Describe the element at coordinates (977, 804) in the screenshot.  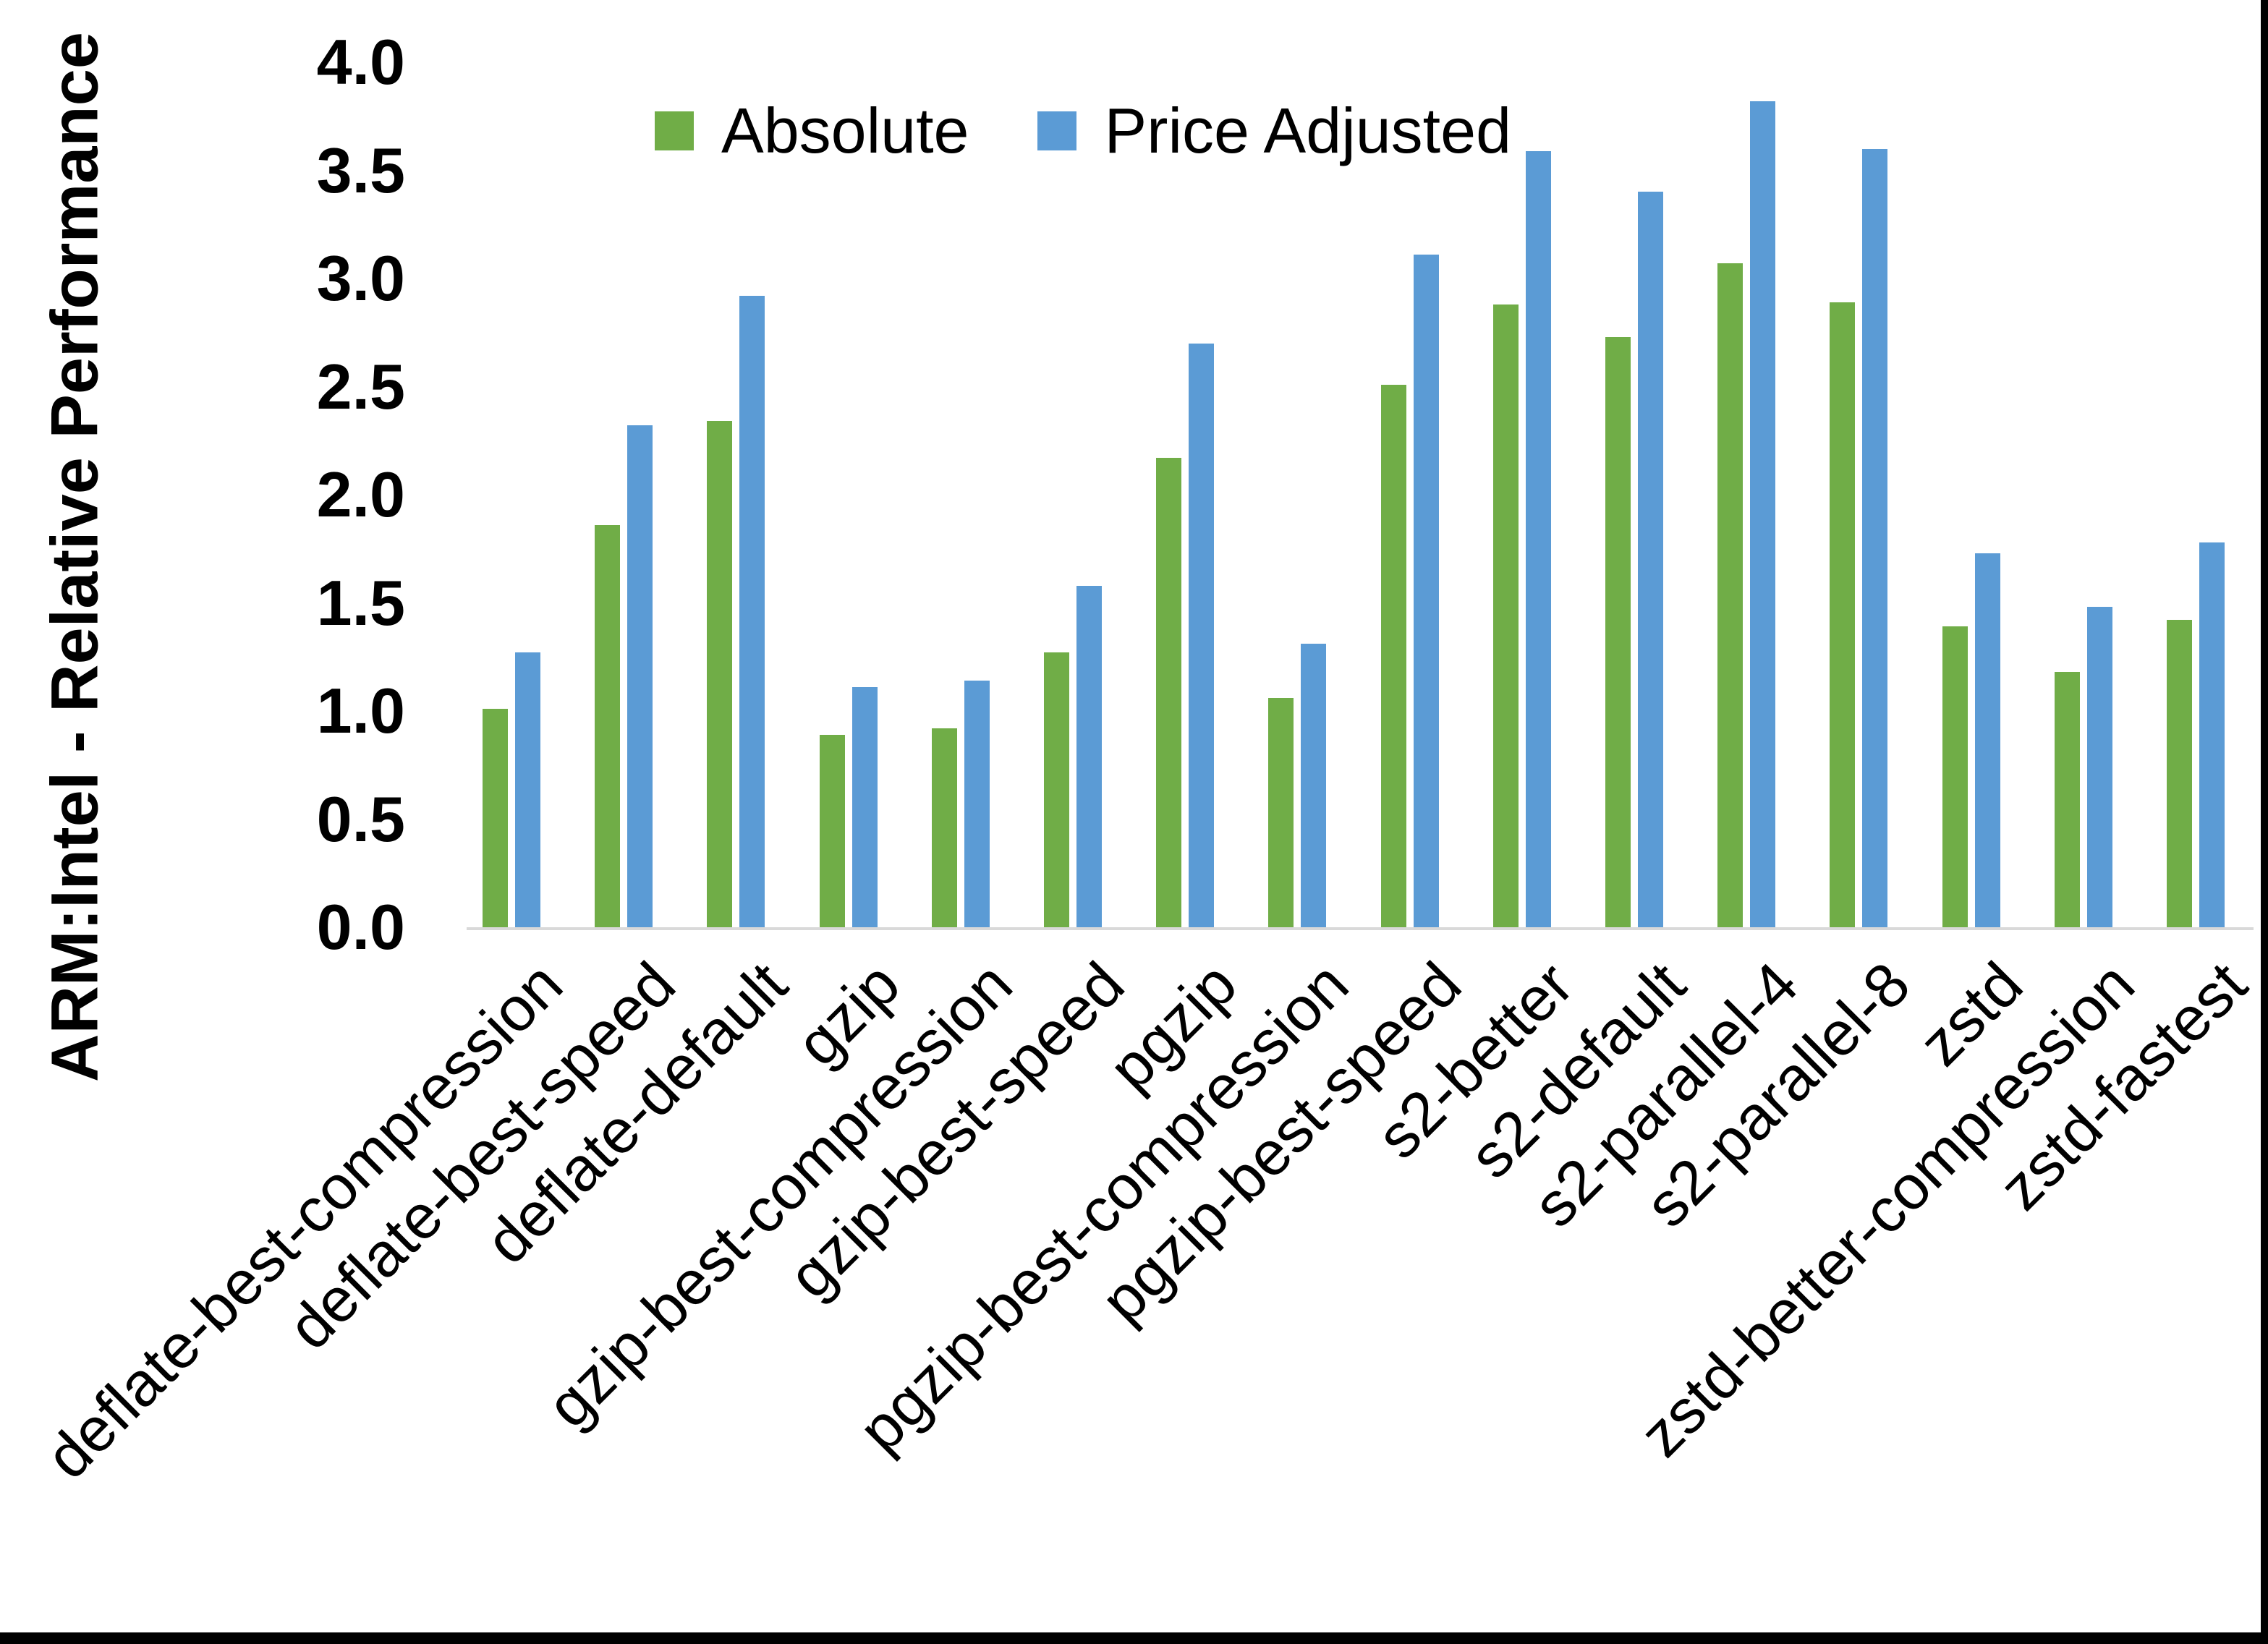
I see `bar-price-adjusted-gzip-best-compression` at that location.